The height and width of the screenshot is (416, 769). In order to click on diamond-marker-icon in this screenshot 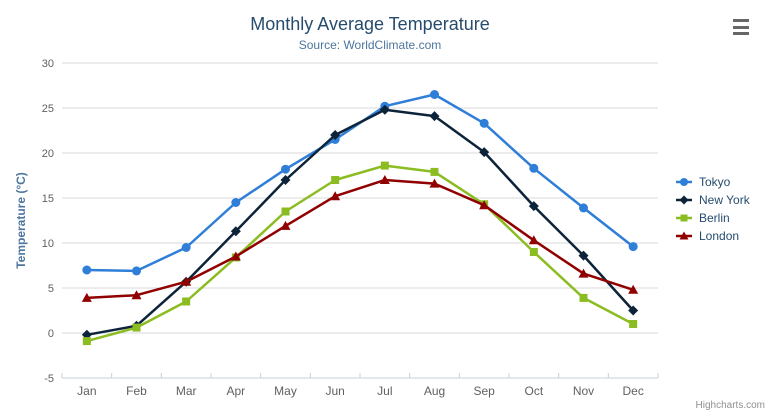, I will do `click(684, 200)`.